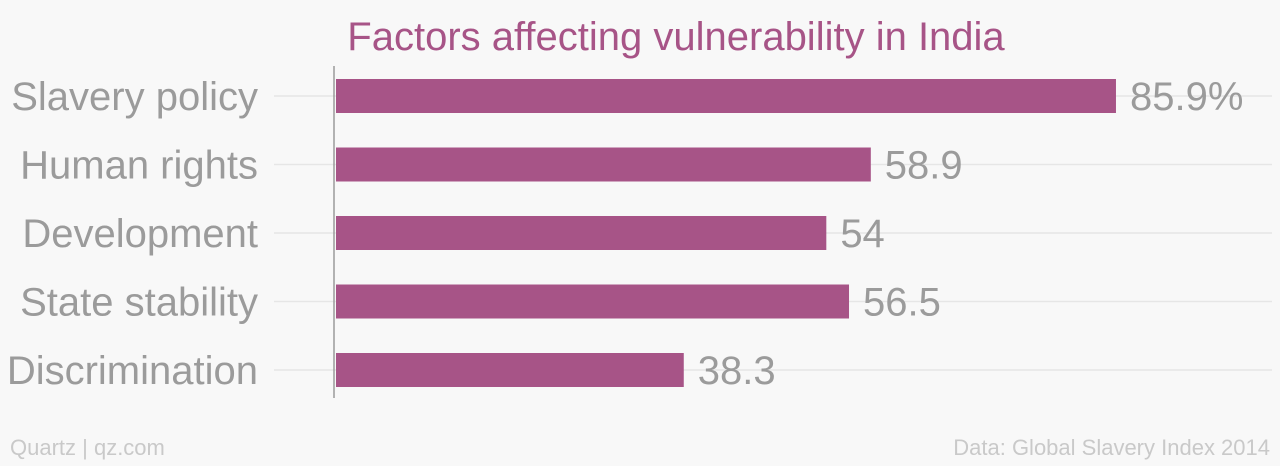 The image size is (1280, 466). What do you see at coordinates (737, 371) in the screenshot?
I see `value-label: 38.3` at bounding box center [737, 371].